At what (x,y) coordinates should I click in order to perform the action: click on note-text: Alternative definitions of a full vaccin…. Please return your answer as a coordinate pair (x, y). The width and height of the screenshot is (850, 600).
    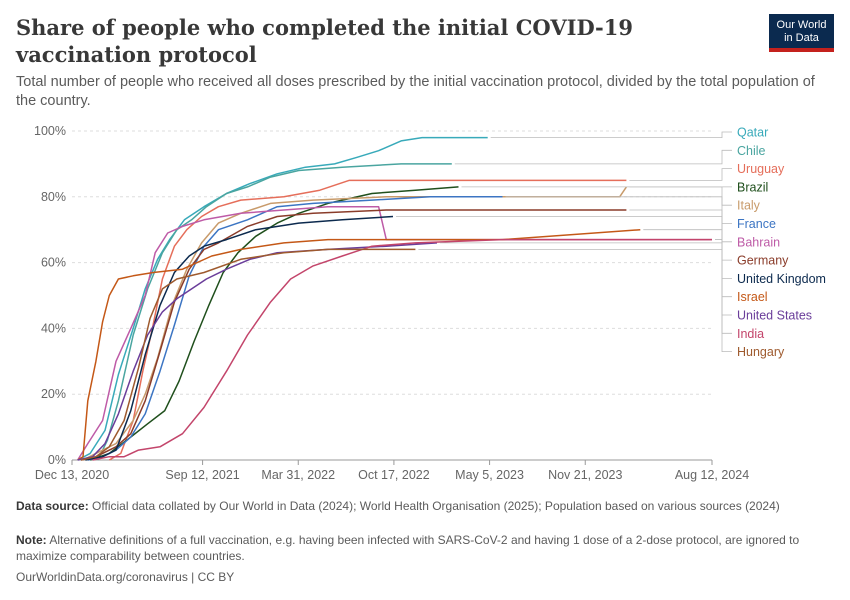
    Looking at the image, I should click on (408, 548).